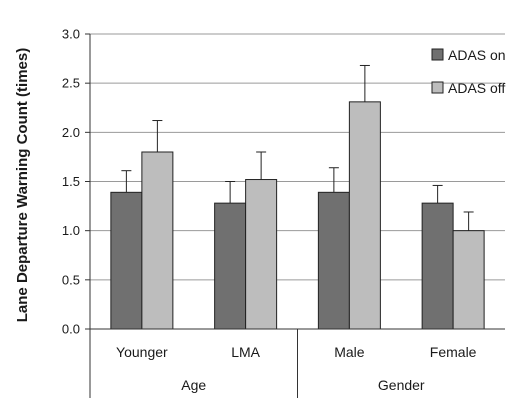 Image resolution: width=515 pixels, height=403 pixels. I want to click on x-category-label: Male, so click(349, 352).